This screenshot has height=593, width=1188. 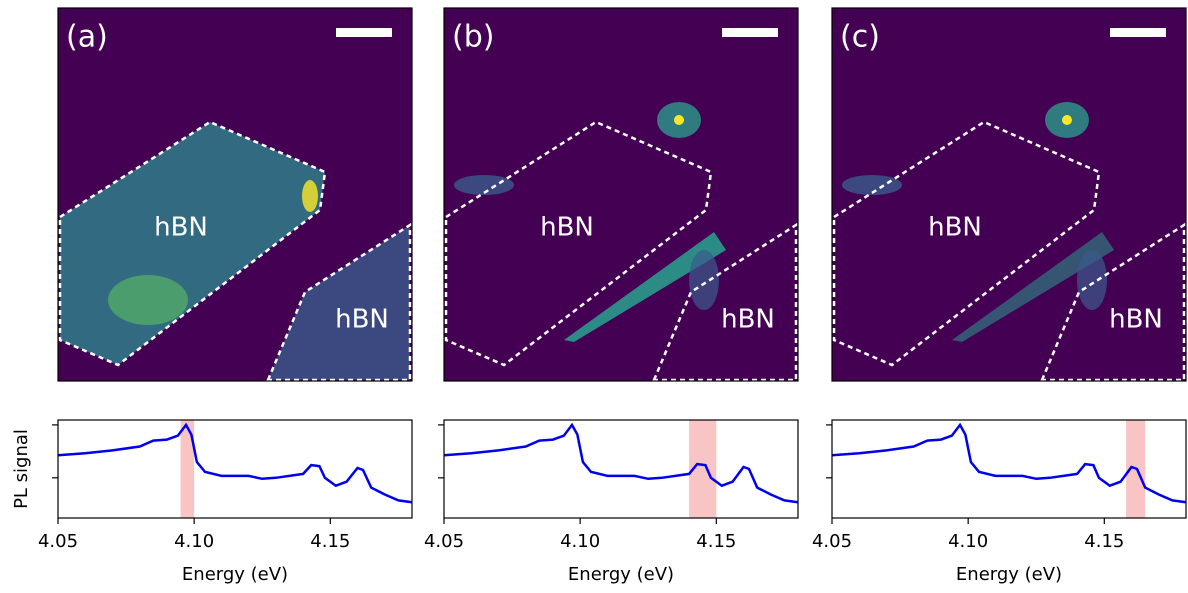 I want to click on panel-label: (a), so click(x=87, y=37).